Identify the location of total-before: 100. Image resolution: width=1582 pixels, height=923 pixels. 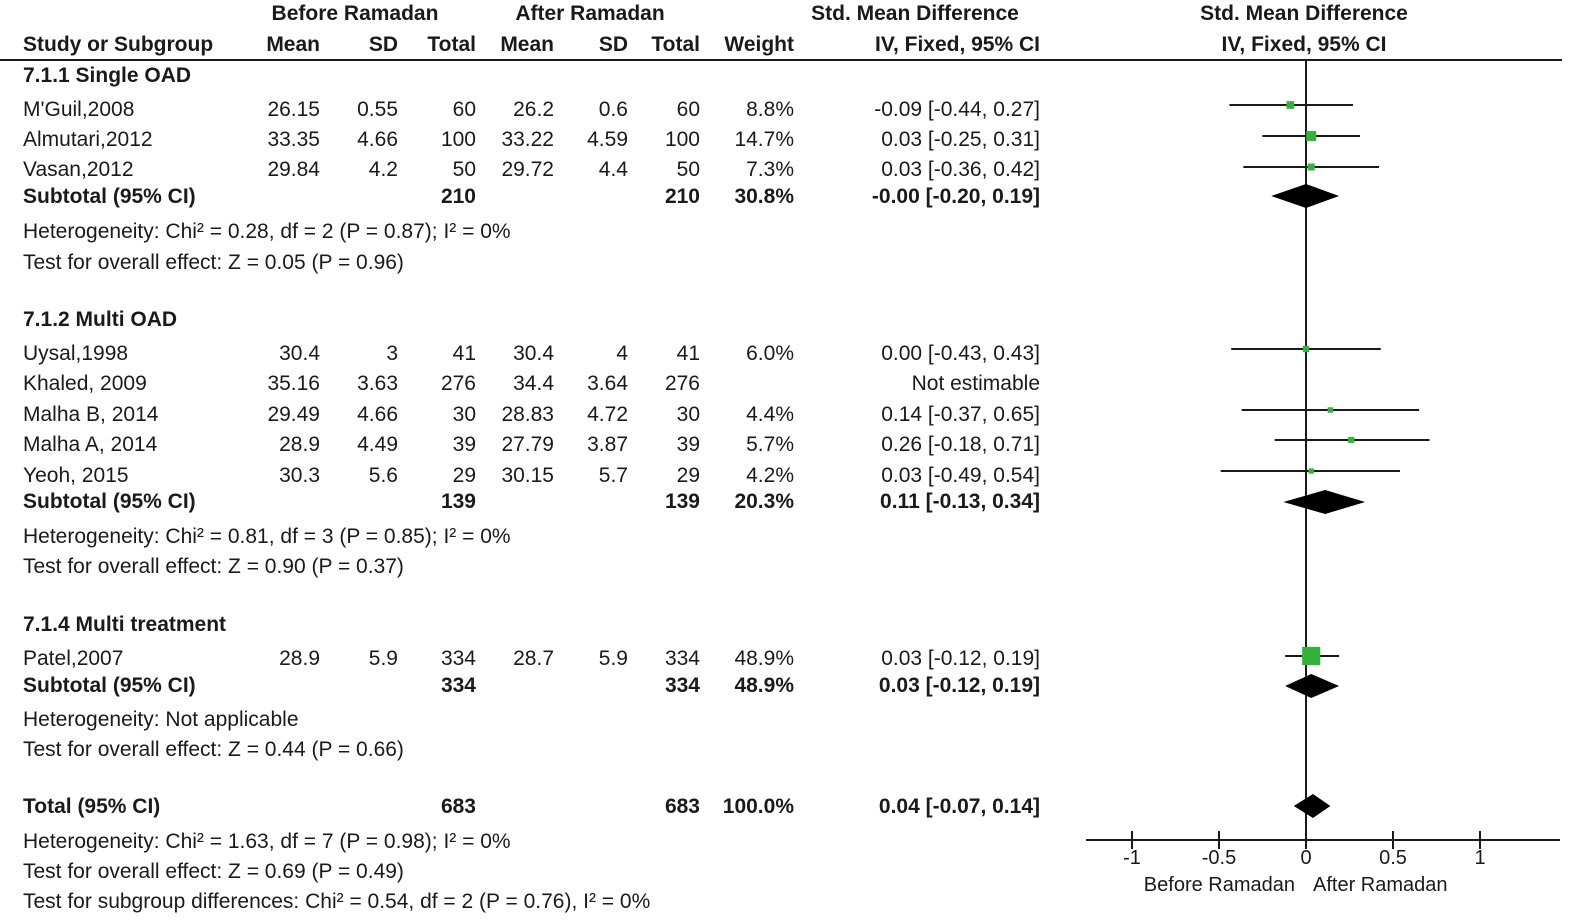
(458, 139).